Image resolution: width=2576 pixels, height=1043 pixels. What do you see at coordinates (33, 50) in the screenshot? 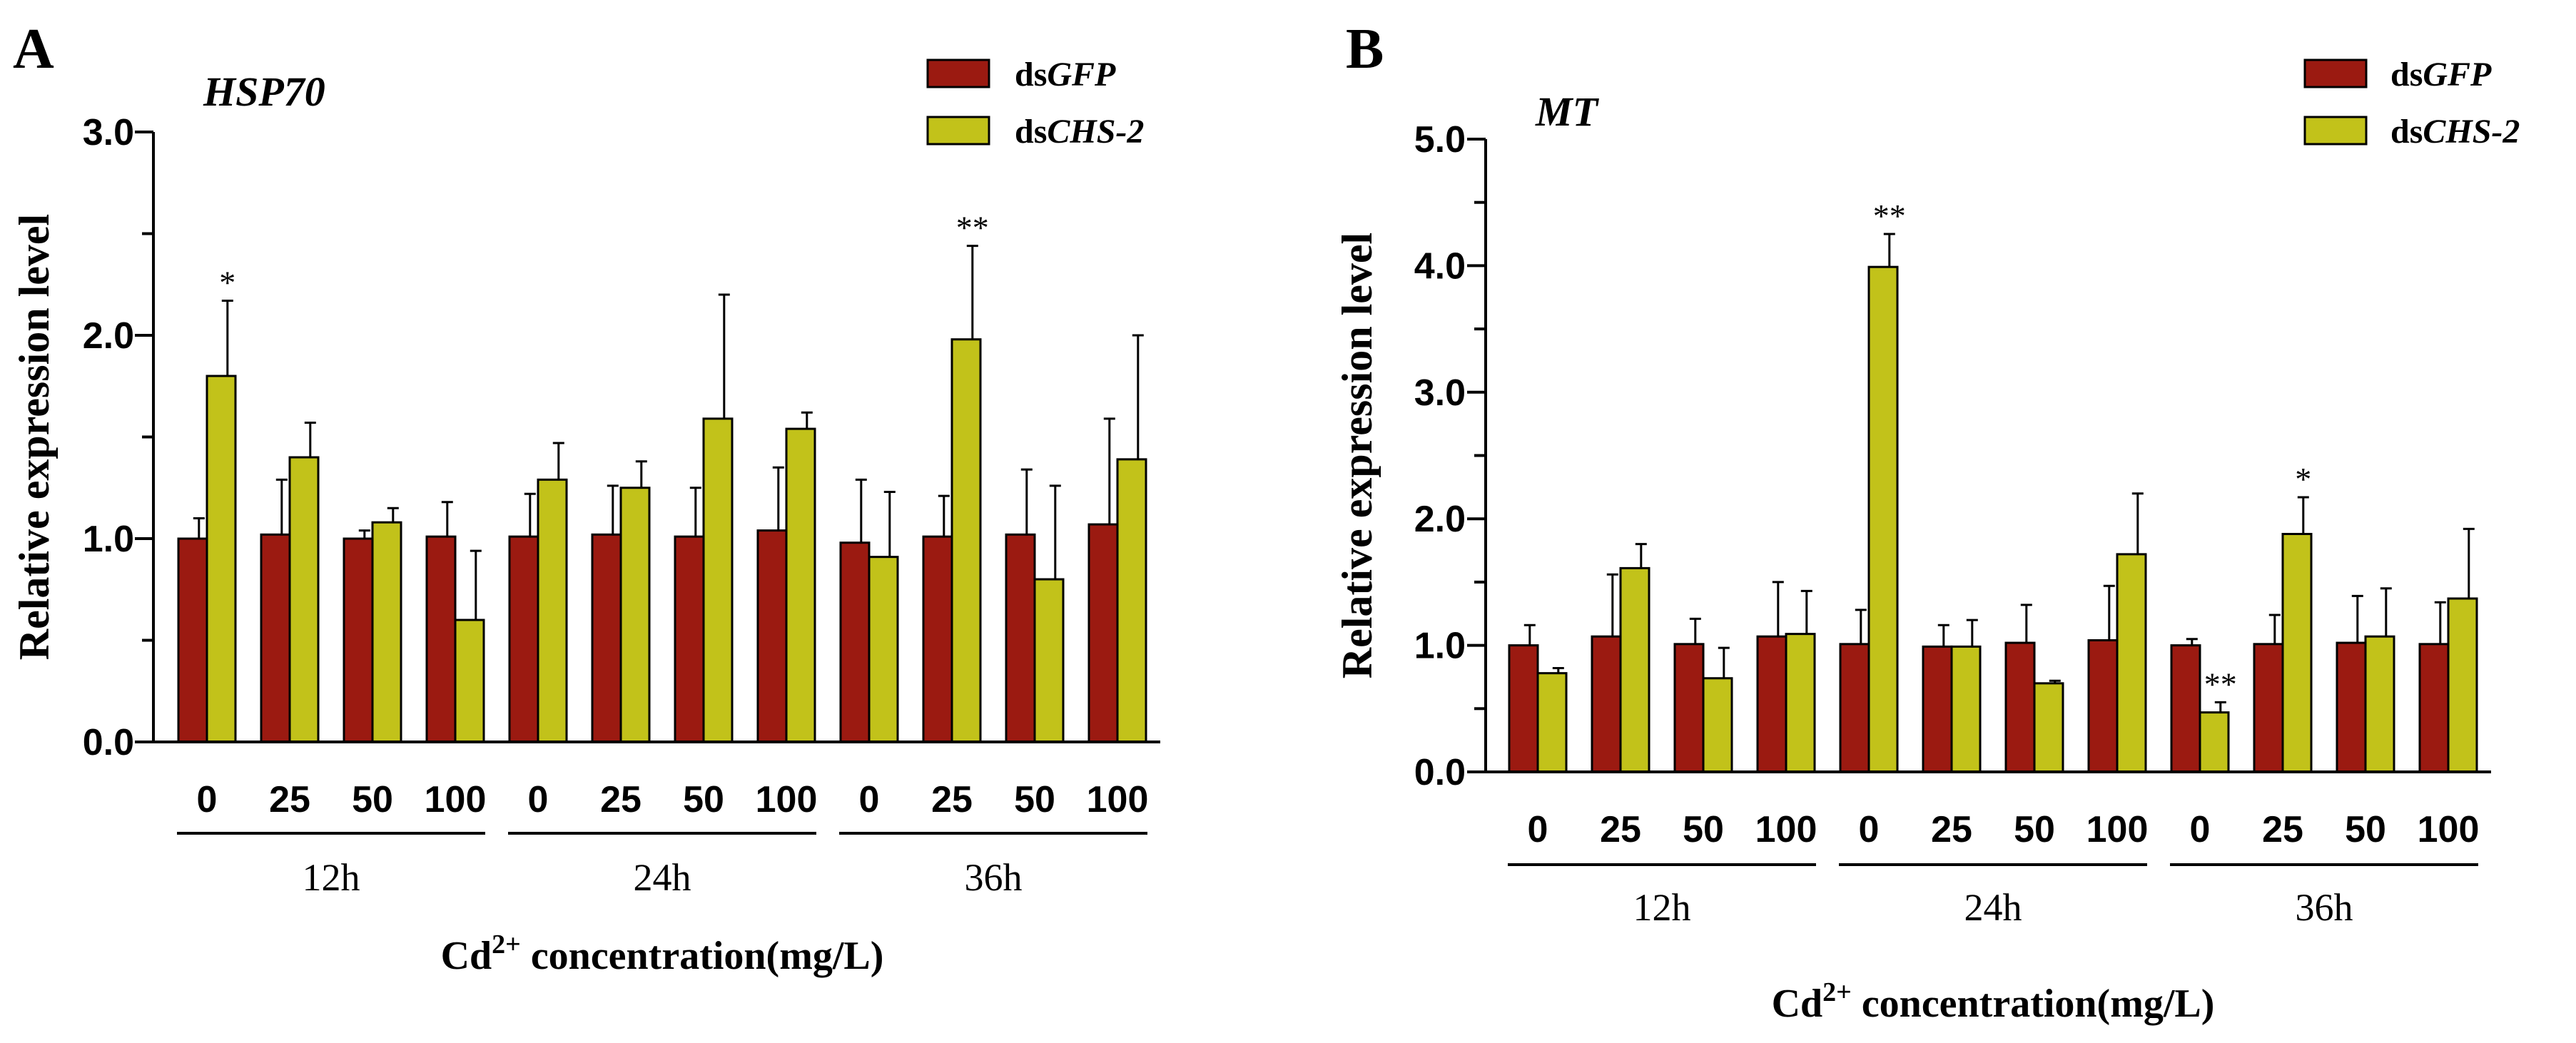
I see `panel-label: A` at bounding box center [33, 50].